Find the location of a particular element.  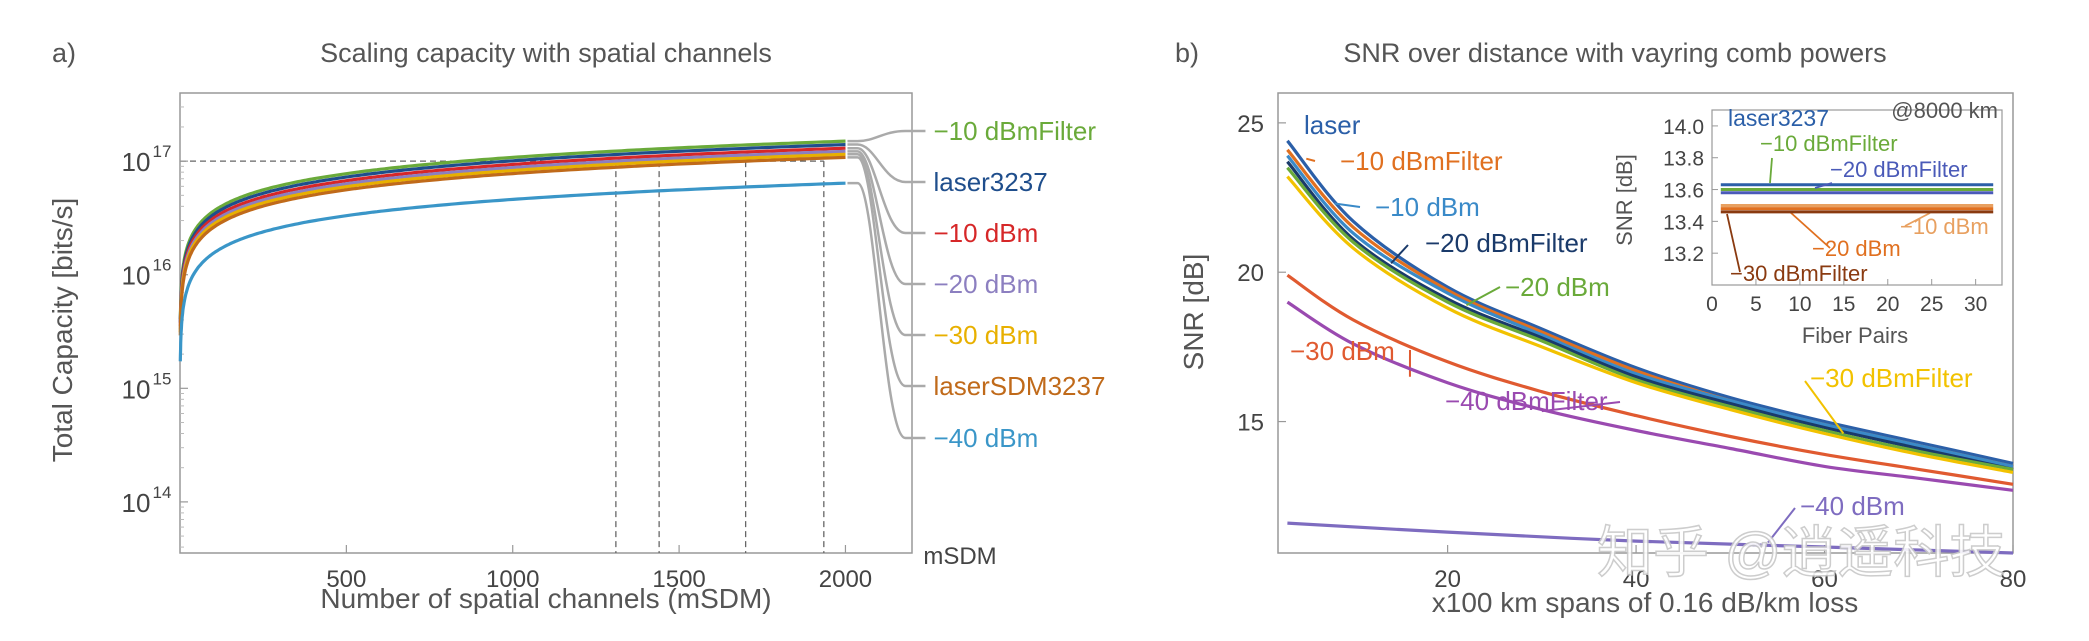

panel-a-series-label: −20 dBm is located at coordinates (985, 284).